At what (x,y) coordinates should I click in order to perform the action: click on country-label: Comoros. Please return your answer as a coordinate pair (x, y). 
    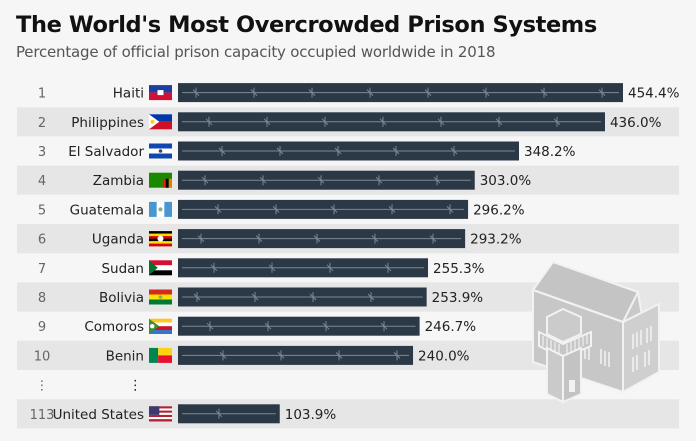
    Looking at the image, I should click on (114, 327).